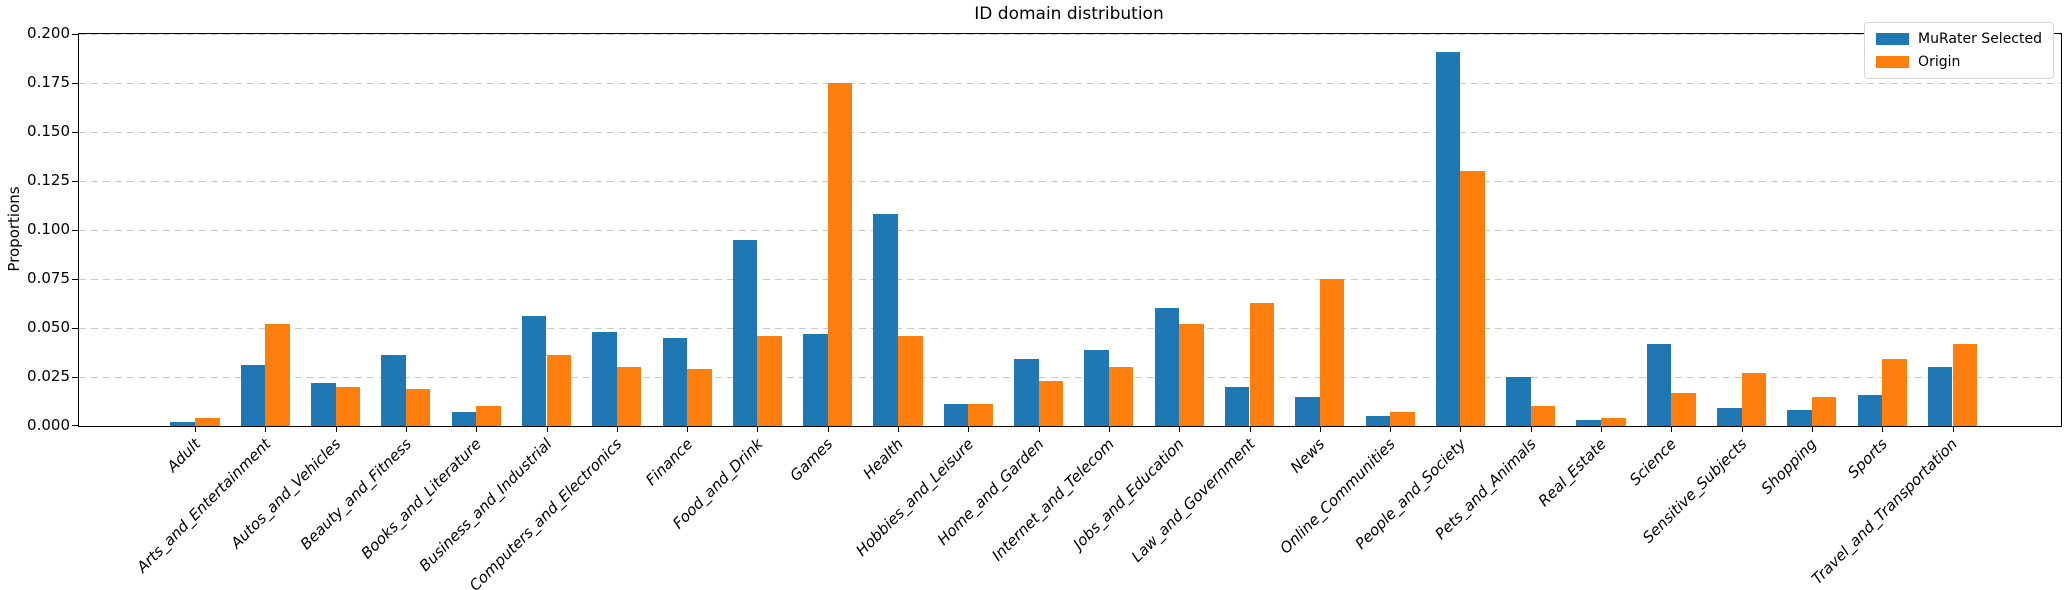 The image size is (2070, 590). I want to click on x-tick-label: Sports, so click(1867, 458).